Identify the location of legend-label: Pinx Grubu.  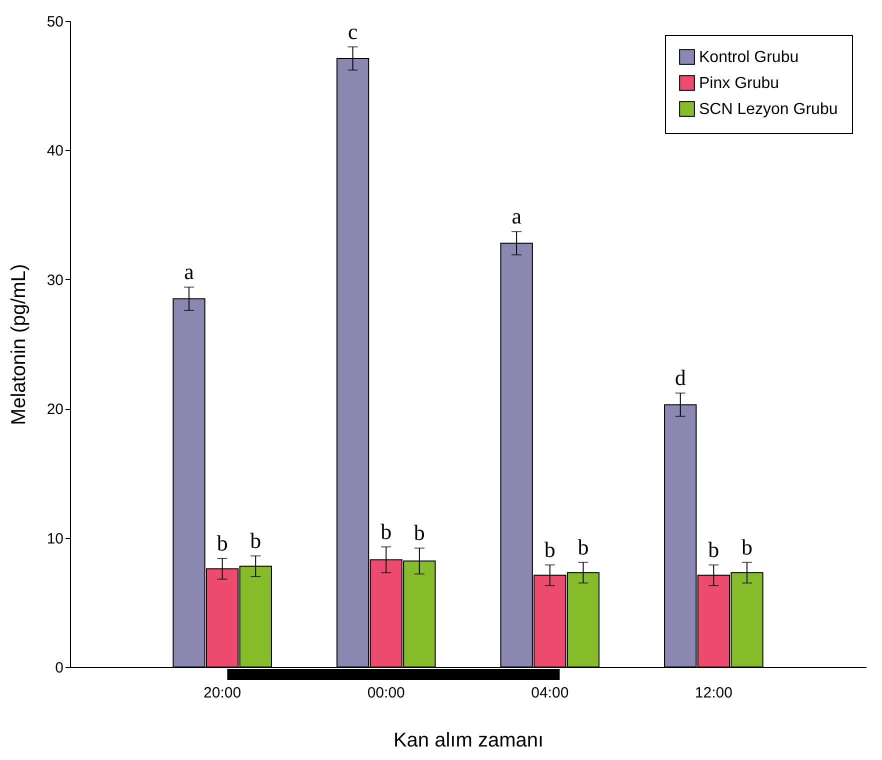
(739, 83).